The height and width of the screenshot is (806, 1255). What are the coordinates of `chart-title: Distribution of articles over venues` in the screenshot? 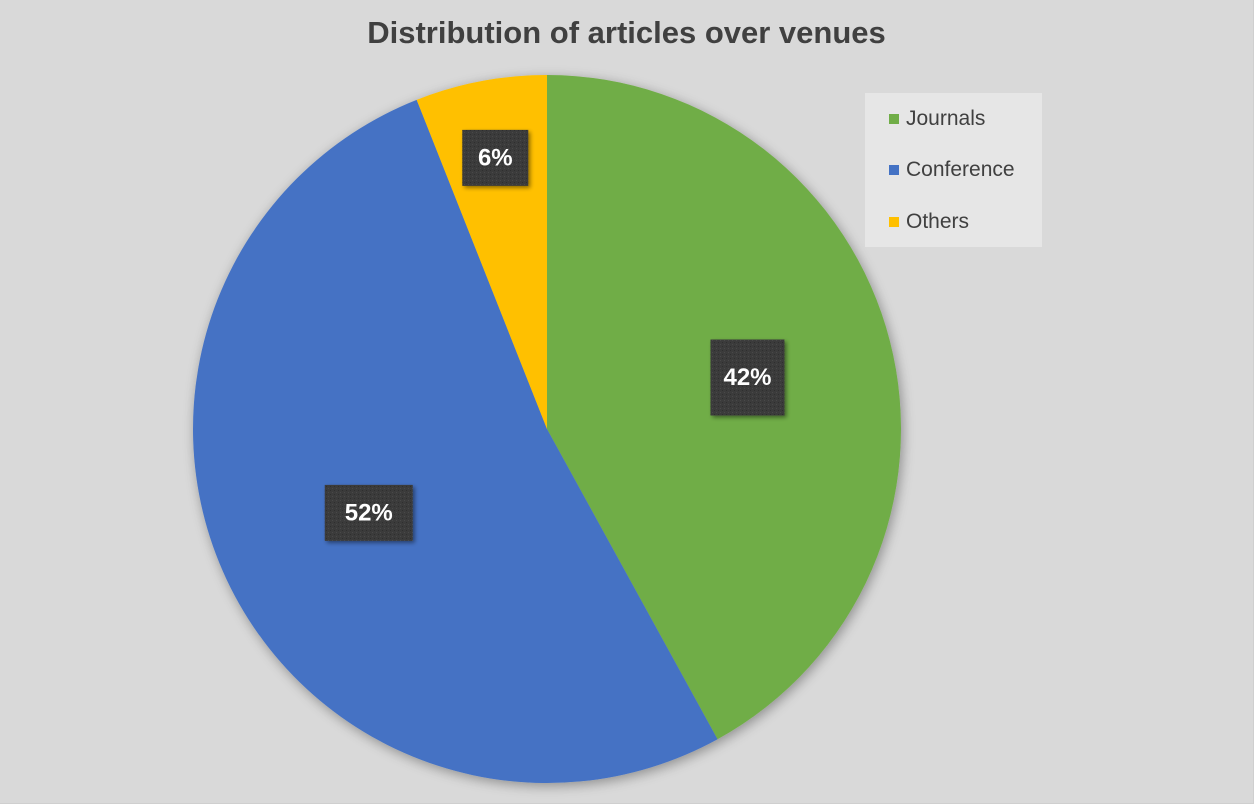 It's located at (626, 32).